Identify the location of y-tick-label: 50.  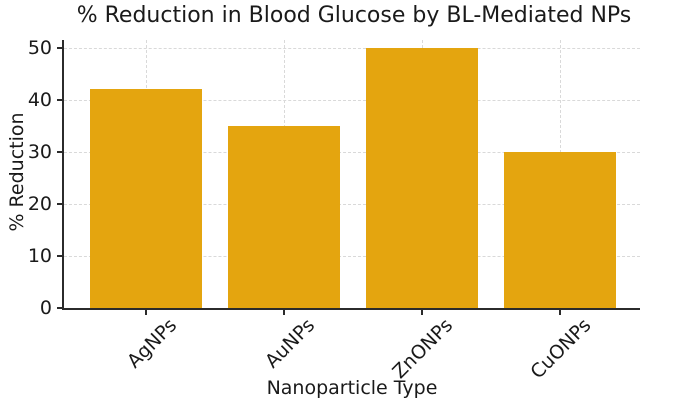
(39, 47).